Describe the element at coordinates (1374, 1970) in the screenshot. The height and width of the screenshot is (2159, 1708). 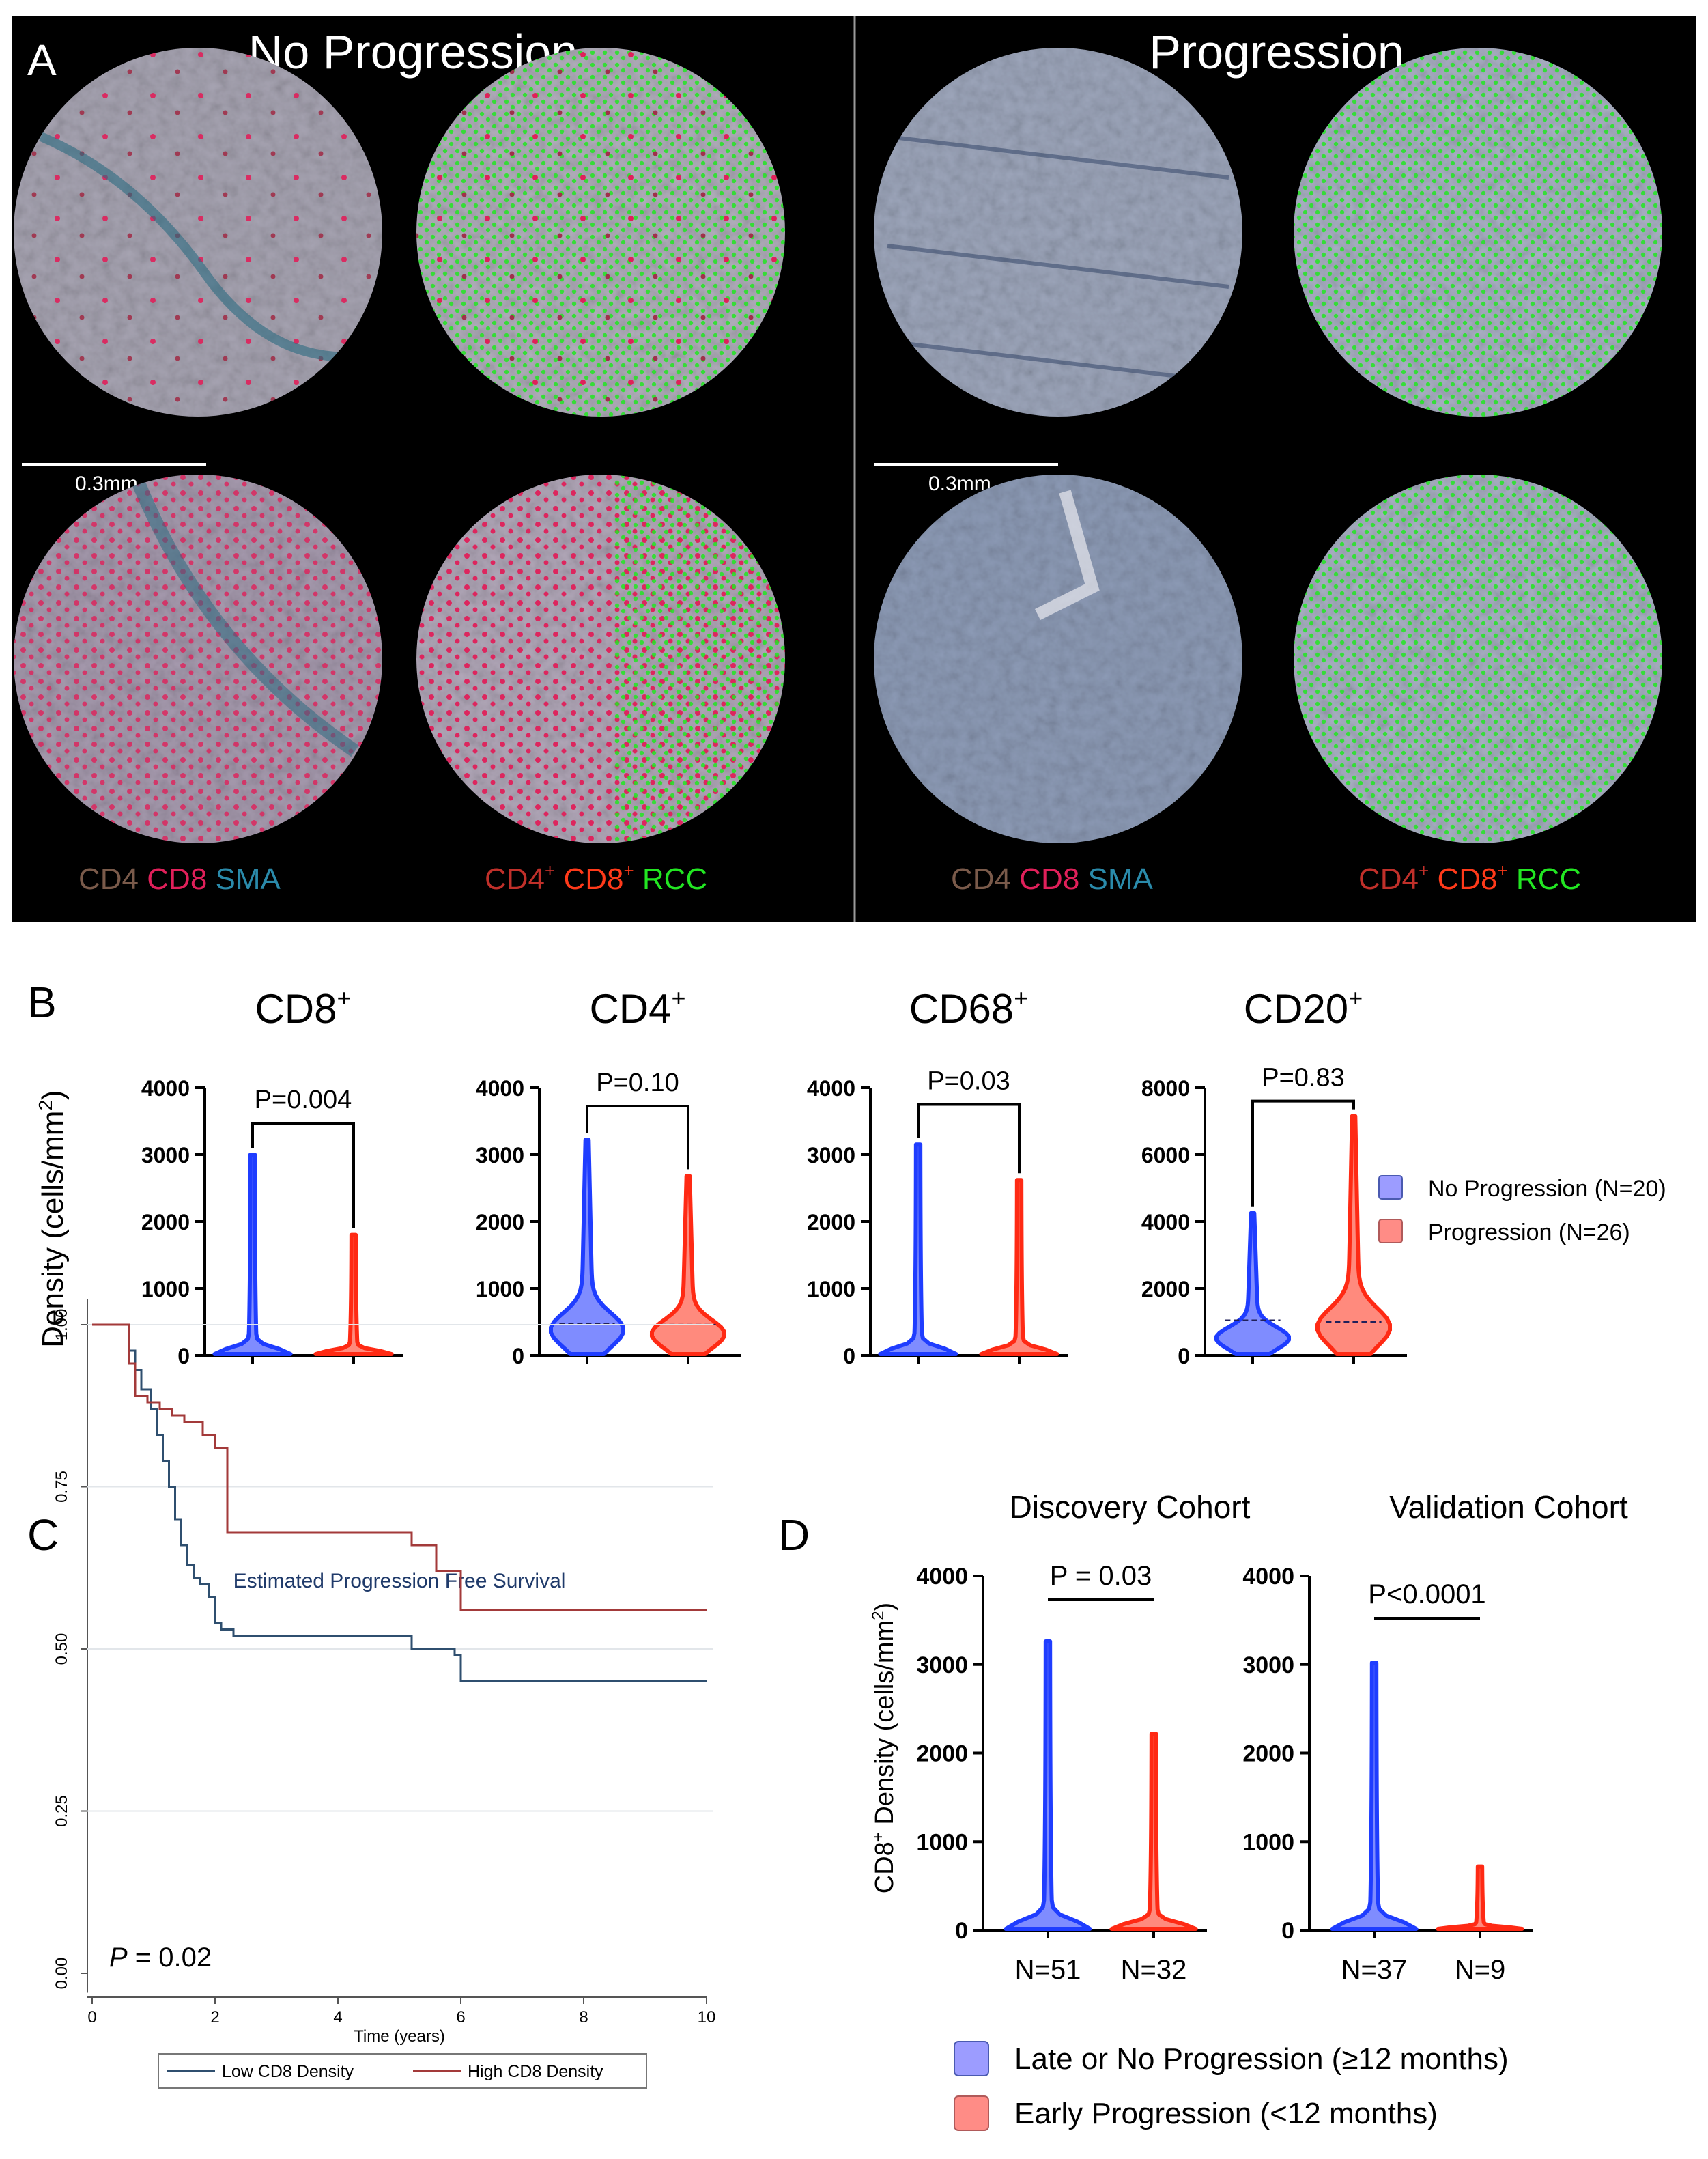
I see `category-label: N=37` at that location.